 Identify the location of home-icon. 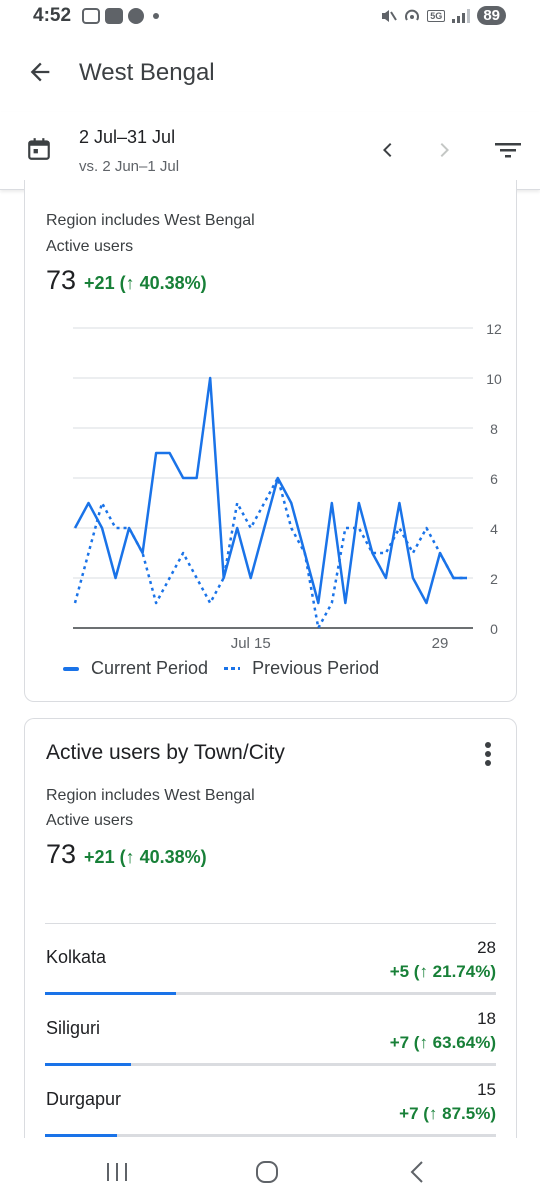
(267, 1172).